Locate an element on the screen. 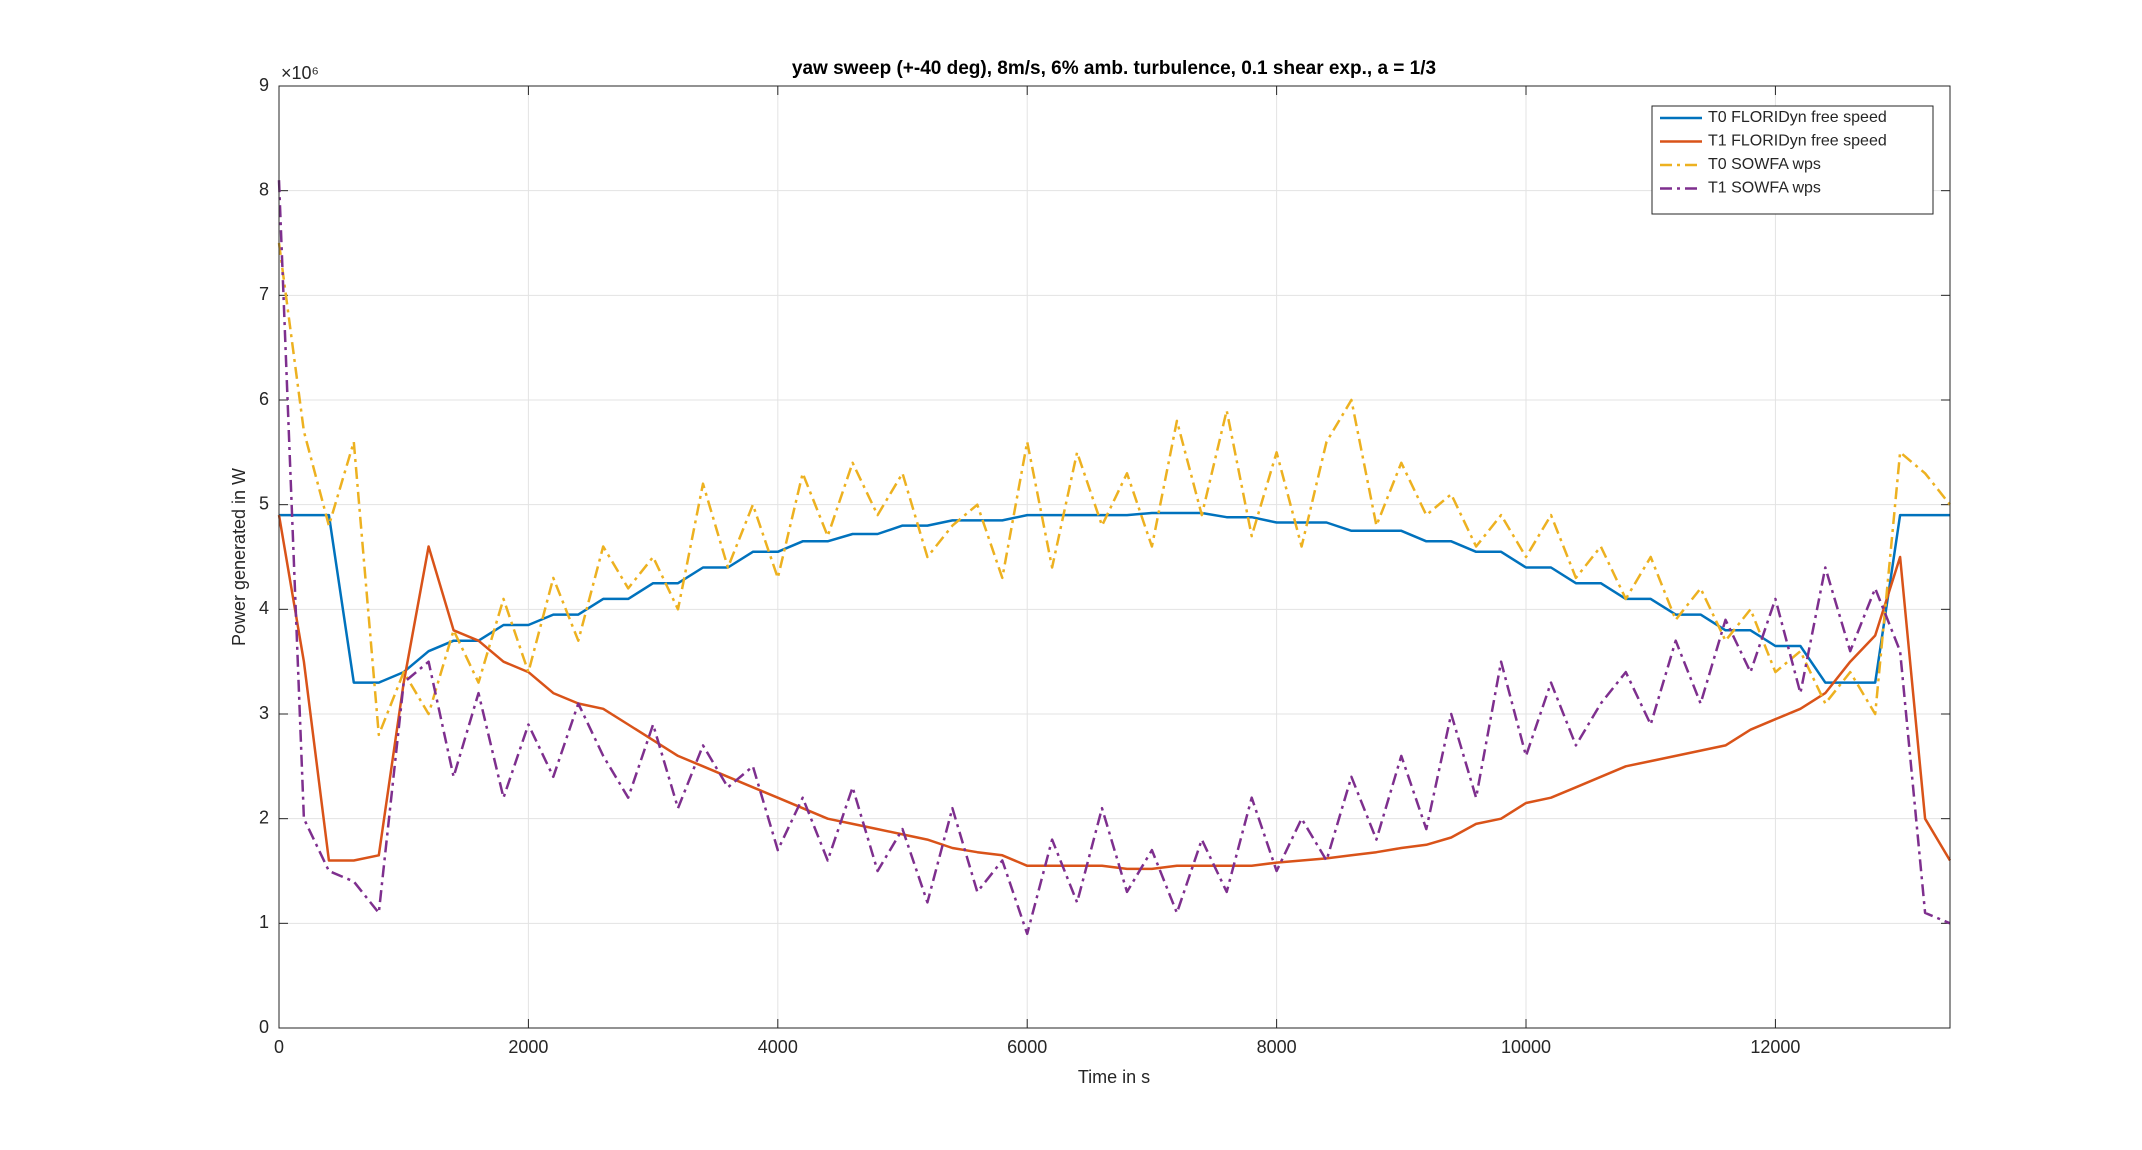 Image resolution: width=2142 pixels, height=1150 pixels. y-axis-label: Power generated in W is located at coordinates (239, 557).